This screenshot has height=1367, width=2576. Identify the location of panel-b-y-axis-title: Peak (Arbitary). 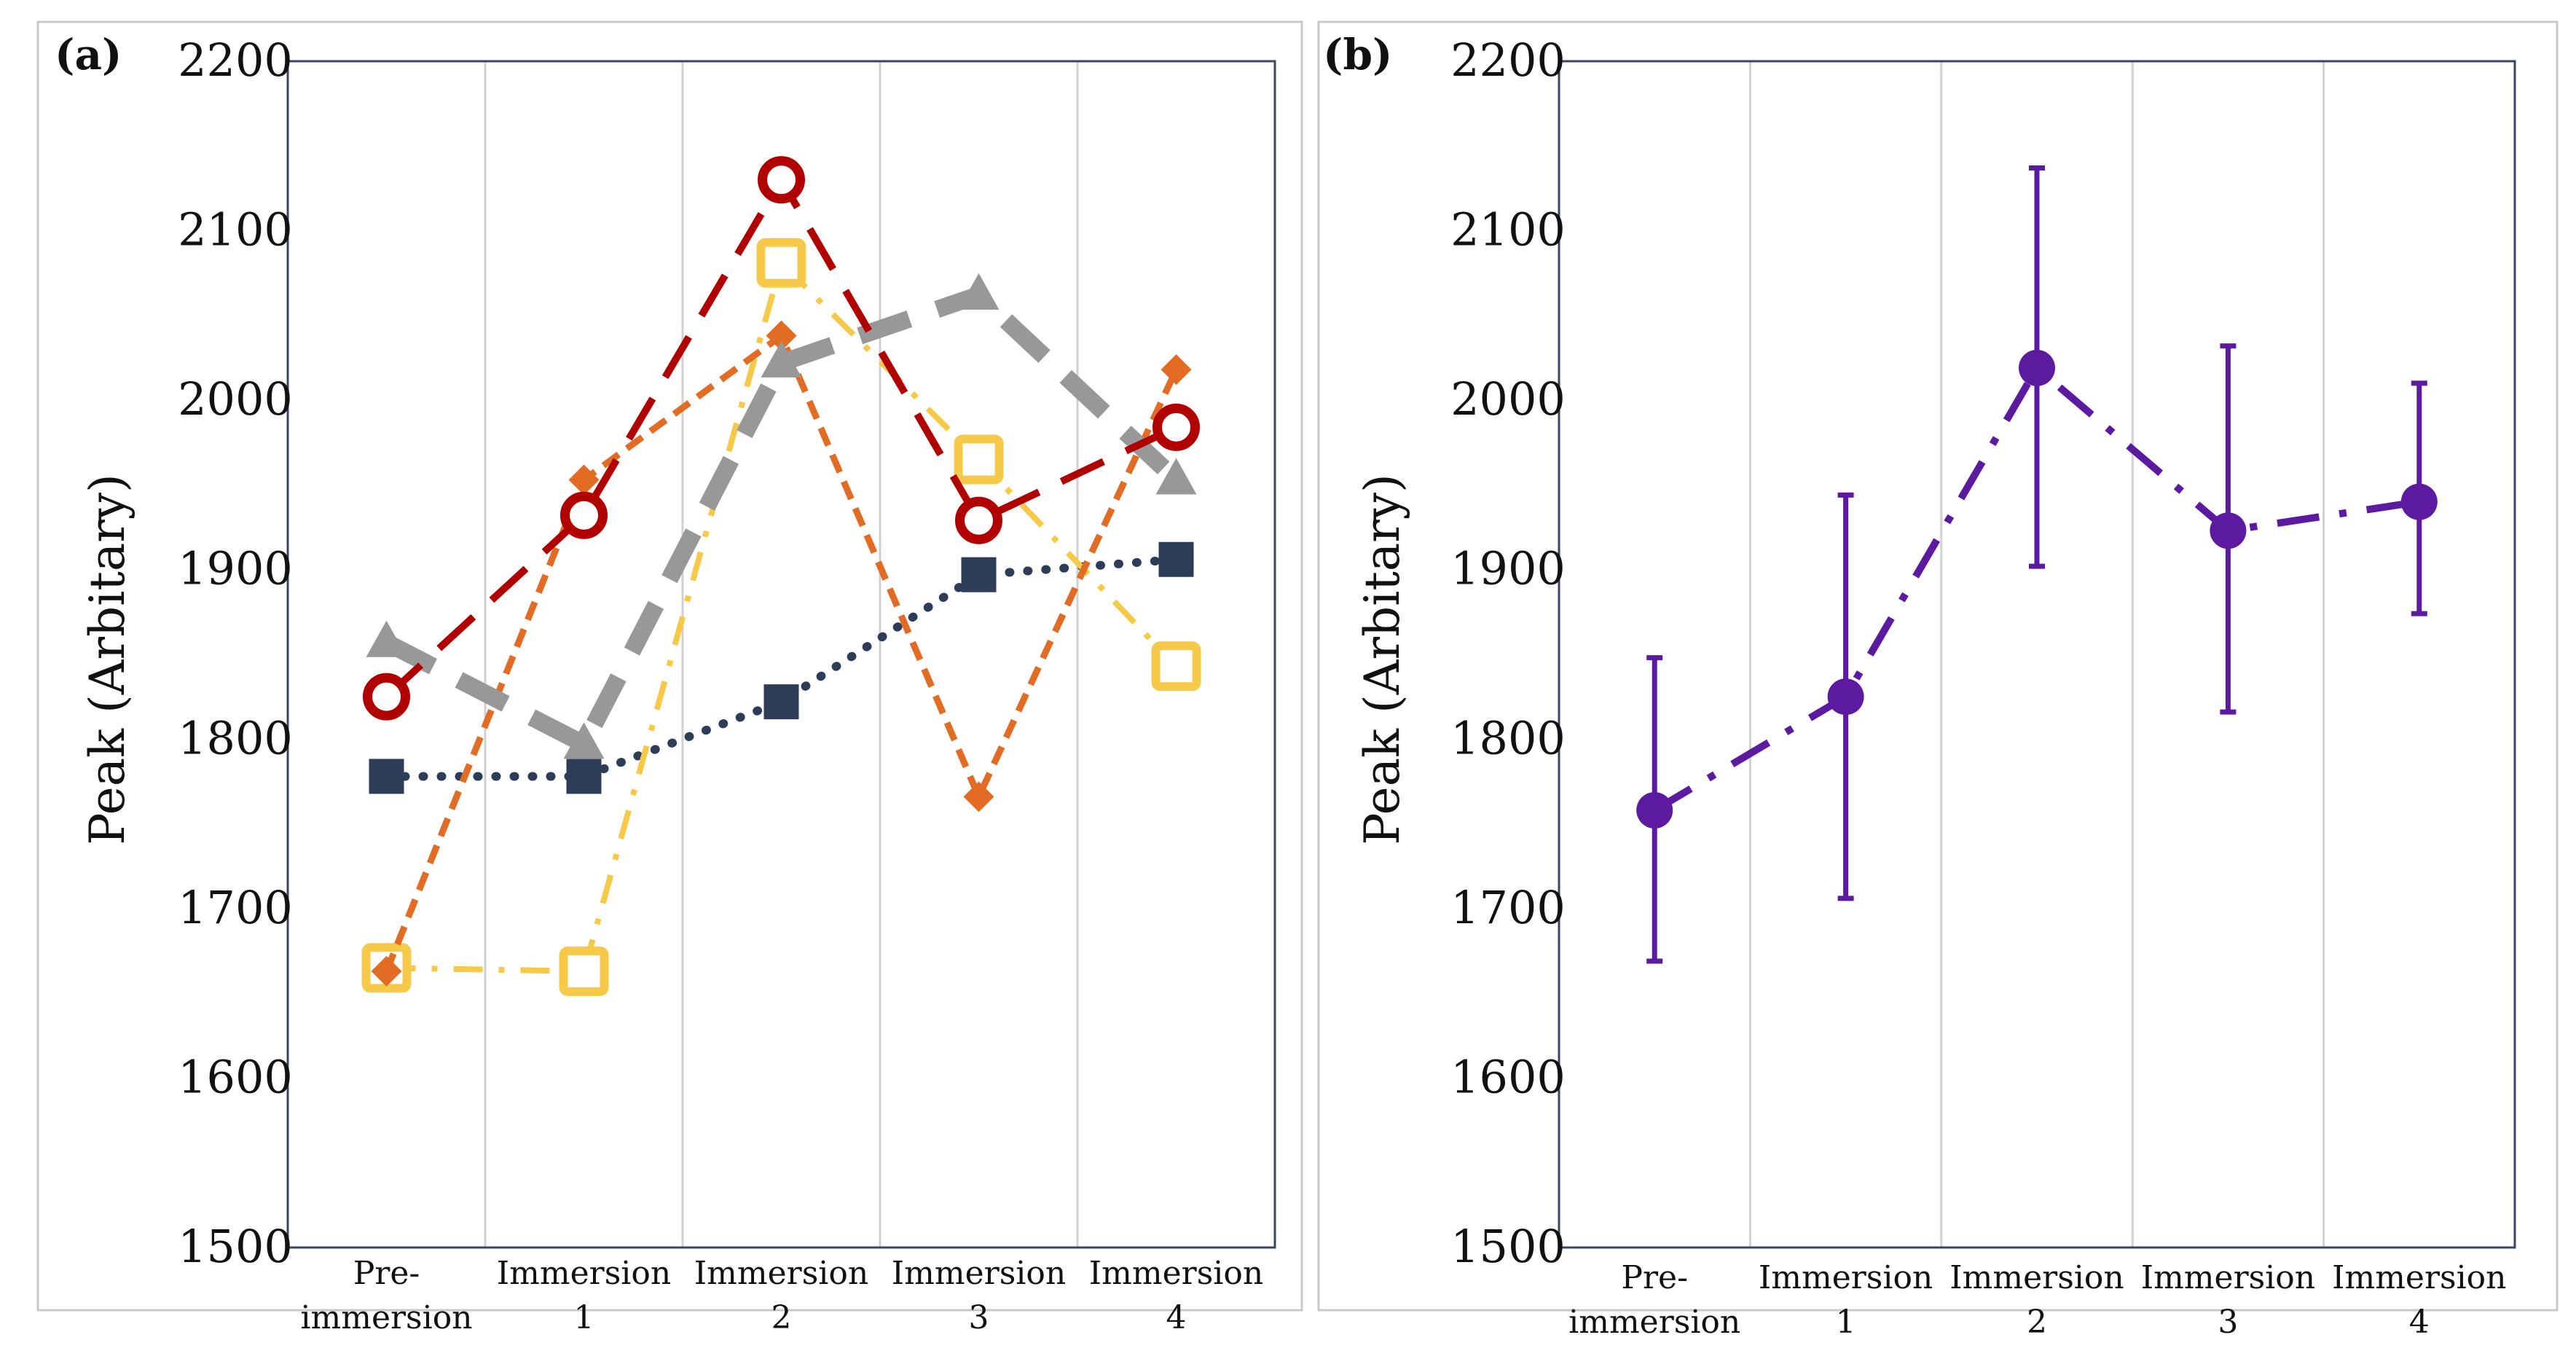
(1382, 659).